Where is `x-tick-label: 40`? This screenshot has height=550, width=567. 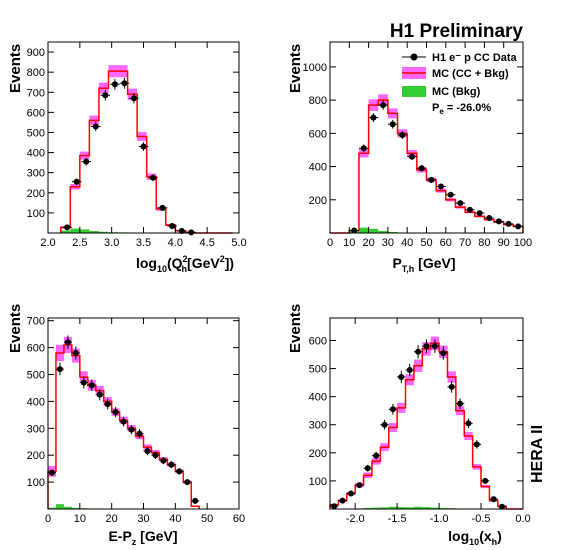 x-tick-label: 40 is located at coordinates (175, 519).